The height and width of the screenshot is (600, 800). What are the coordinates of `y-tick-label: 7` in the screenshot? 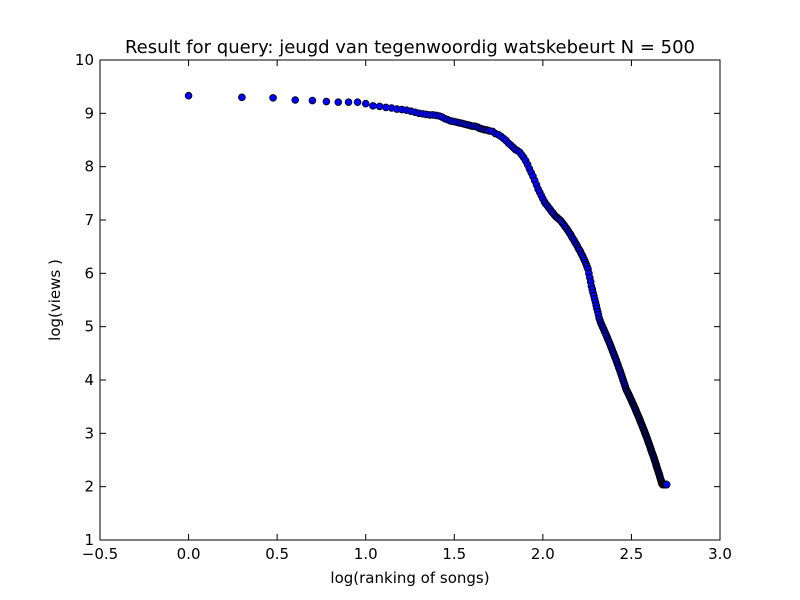 It's located at (89, 220).